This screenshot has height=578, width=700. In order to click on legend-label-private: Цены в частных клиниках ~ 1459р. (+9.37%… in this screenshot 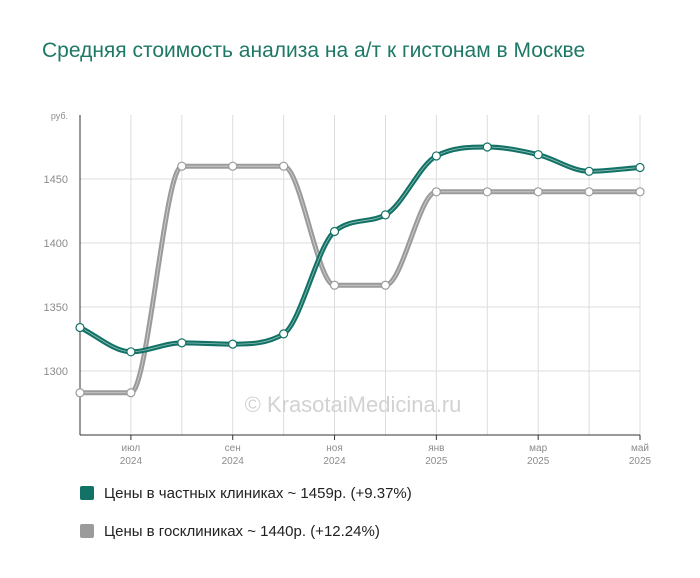, I will do `click(258, 493)`.